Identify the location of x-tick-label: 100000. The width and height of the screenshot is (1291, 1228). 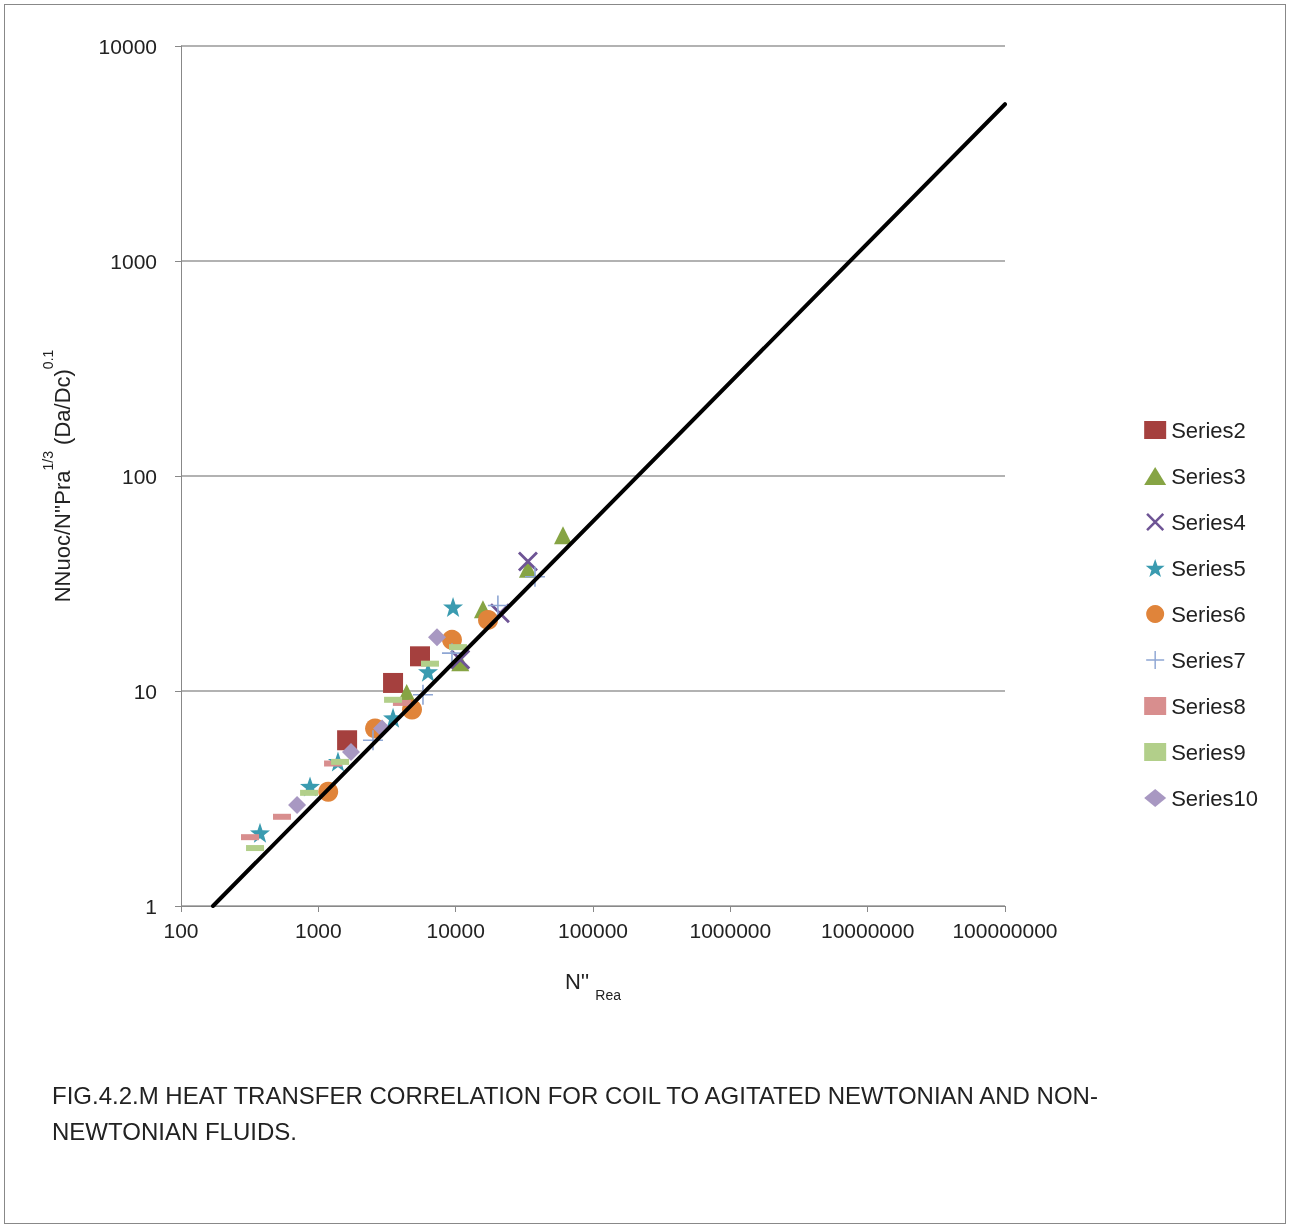
(593, 930).